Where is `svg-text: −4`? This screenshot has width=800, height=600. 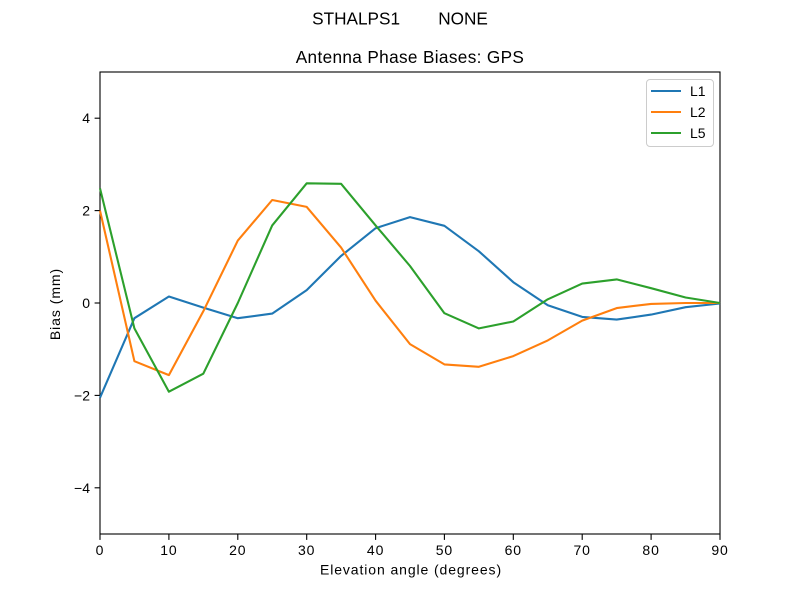
svg-text: −4 is located at coordinates (82, 488).